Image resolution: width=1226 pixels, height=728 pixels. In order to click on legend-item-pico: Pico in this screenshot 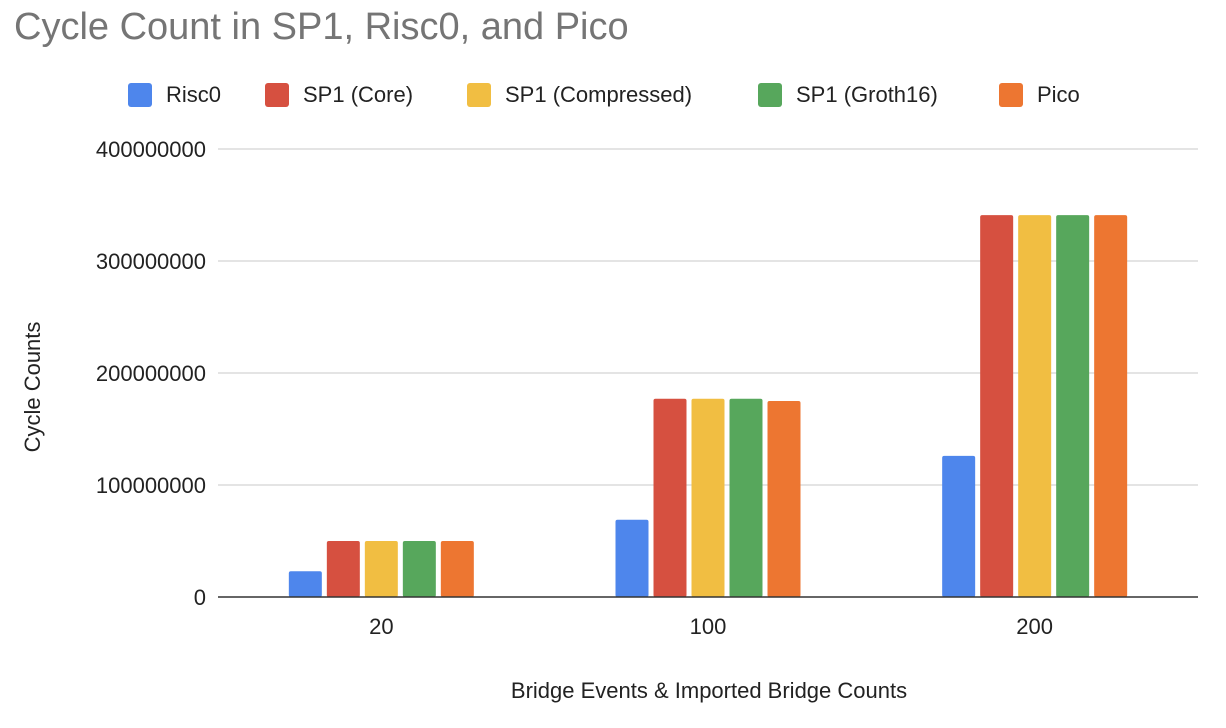, I will do `click(1039, 95)`.